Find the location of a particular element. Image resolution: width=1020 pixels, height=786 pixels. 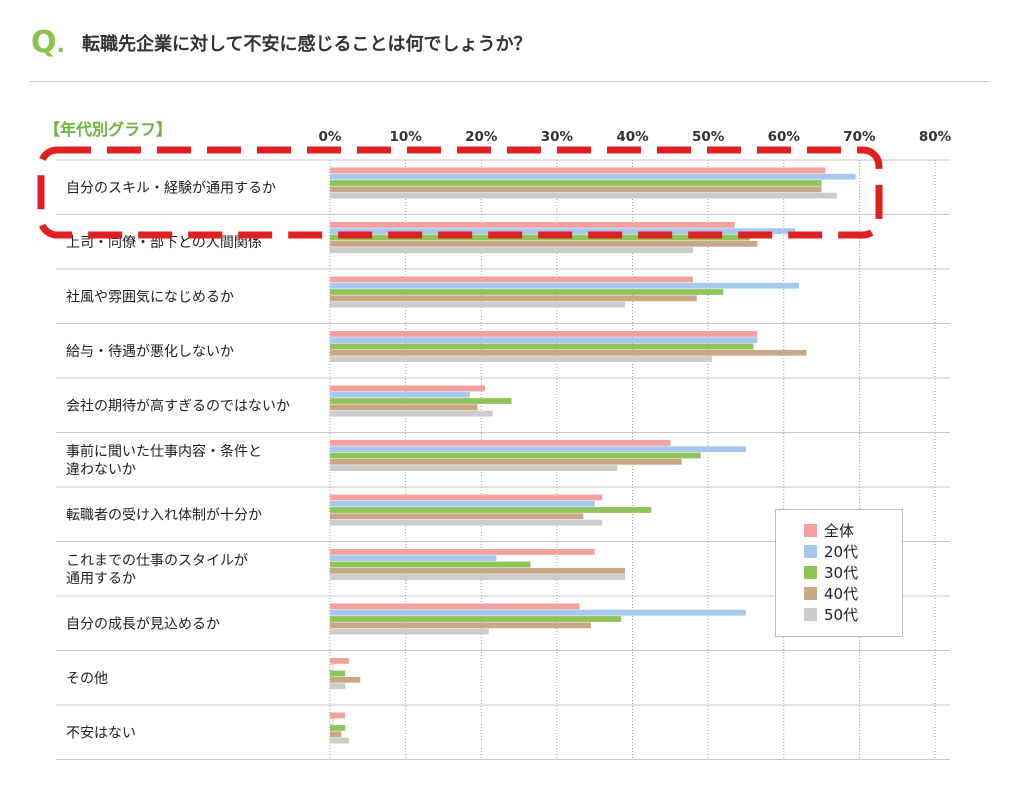

highlight-box is located at coordinates (460, 192).